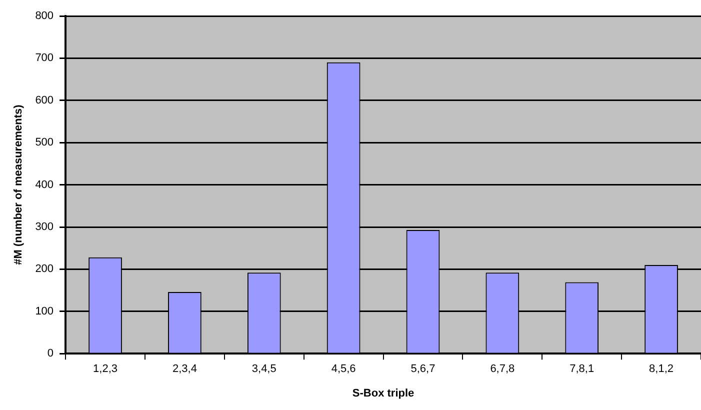  Describe the element at coordinates (44, 100) in the screenshot. I see `y-tick-label: 600` at that location.